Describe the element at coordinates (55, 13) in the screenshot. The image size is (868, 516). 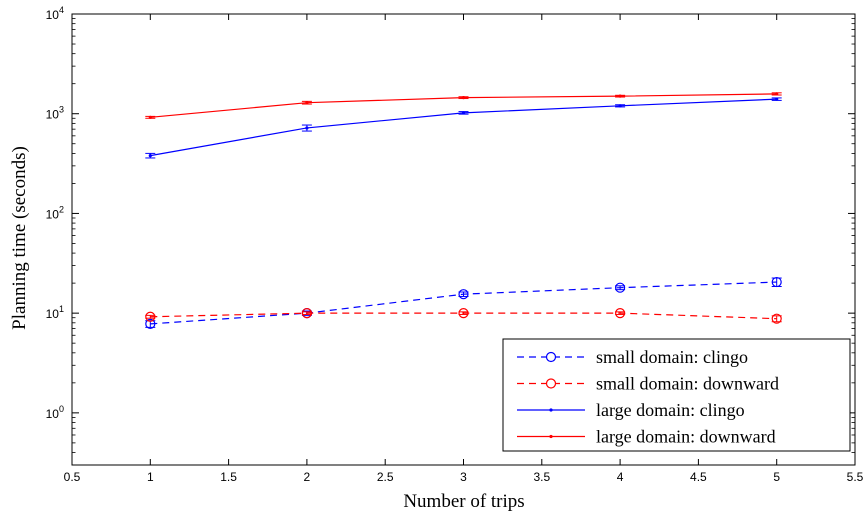
I see `y-tick-label: 10⁴` at that location.